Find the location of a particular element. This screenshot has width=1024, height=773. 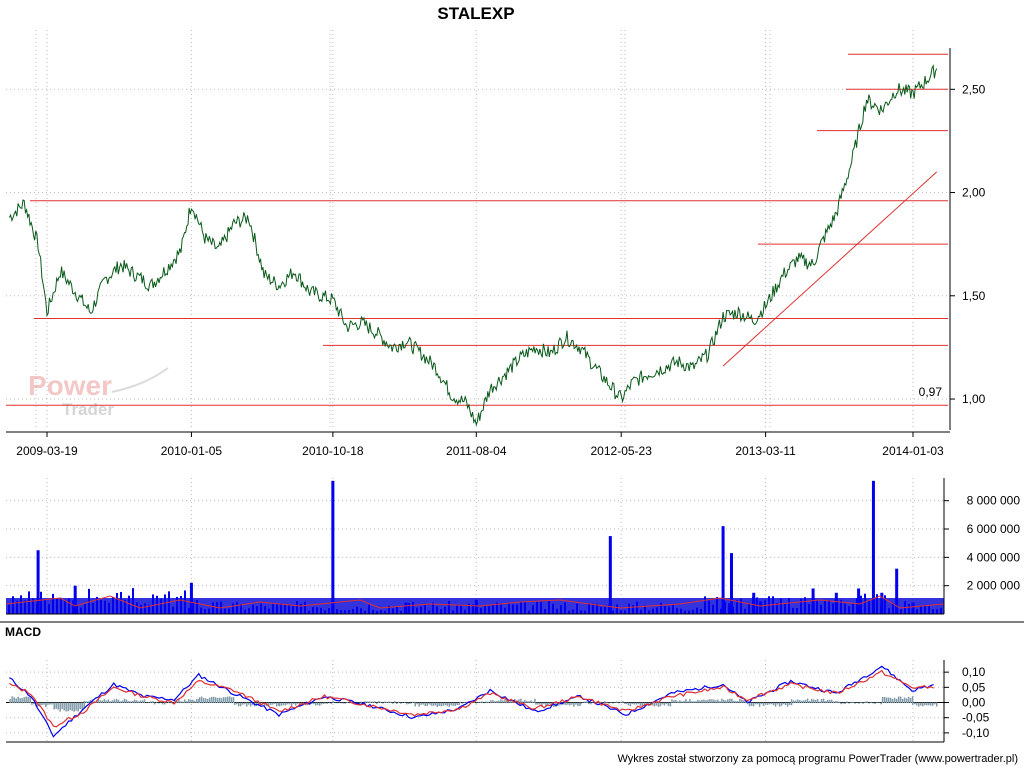

logo-line1: Power is located at coordinates (70, 385).